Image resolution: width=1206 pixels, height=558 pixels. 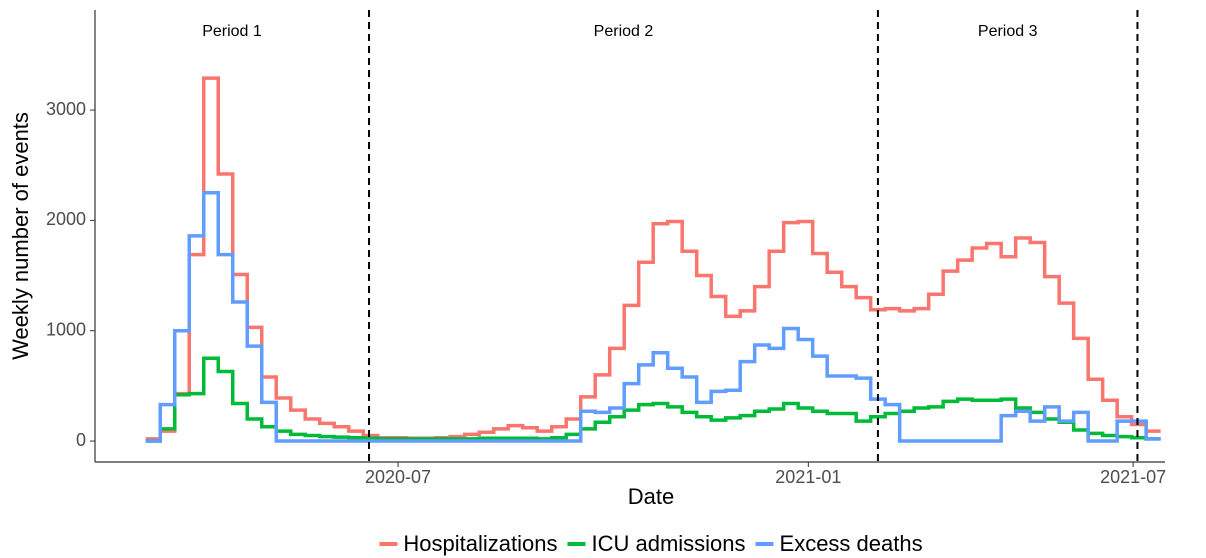 I want to click on x-tick-label: 2021-01, so click(x=808, y=477).